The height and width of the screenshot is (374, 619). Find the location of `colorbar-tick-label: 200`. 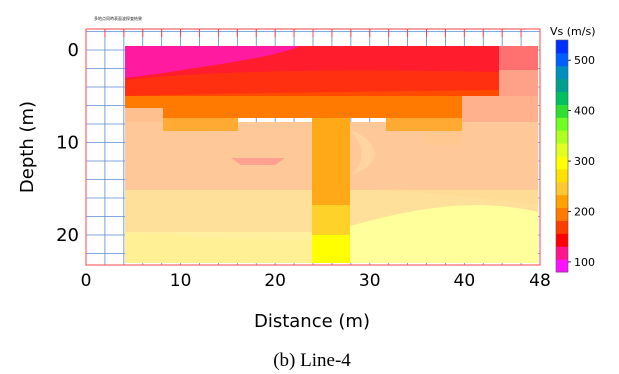

colorbar-tick-label: 200 is located at coordinates (584, 211).